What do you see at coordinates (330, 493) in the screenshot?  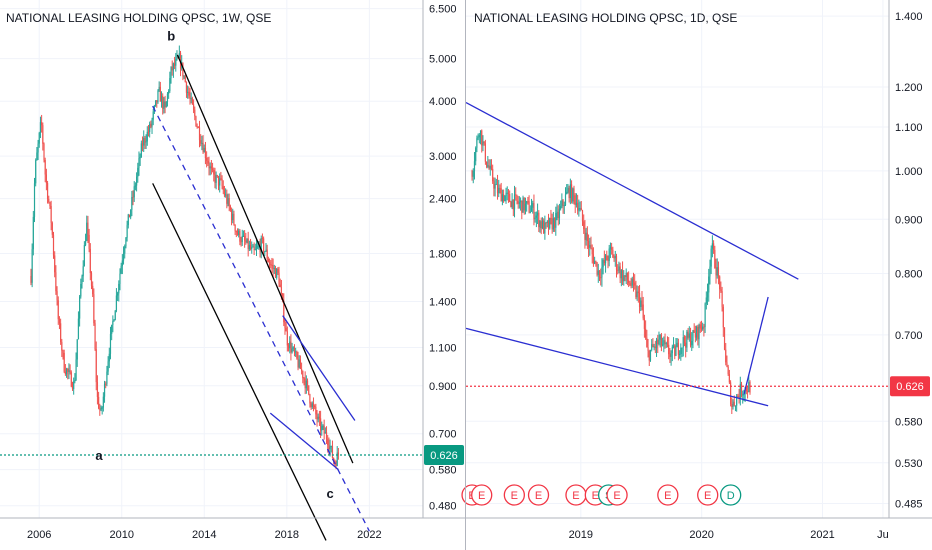 I see `wave-label-c: c` at bounding box center [330, 493].